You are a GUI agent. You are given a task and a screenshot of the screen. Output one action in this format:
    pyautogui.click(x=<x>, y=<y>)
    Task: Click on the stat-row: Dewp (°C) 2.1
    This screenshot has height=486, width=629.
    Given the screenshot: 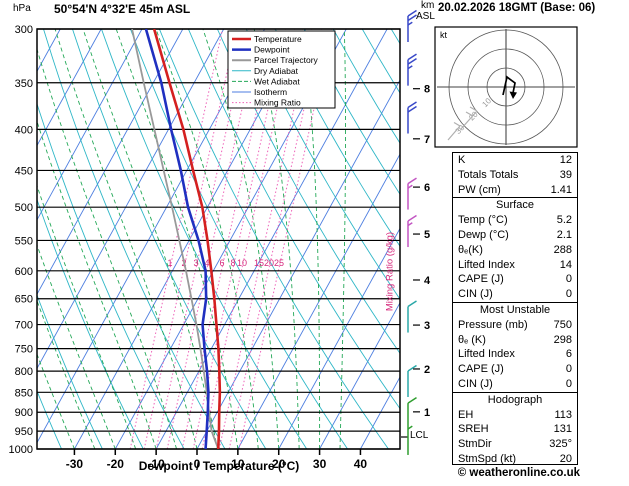 What is the action you would take?
    pyautogui.click(x=515, y=235)
    